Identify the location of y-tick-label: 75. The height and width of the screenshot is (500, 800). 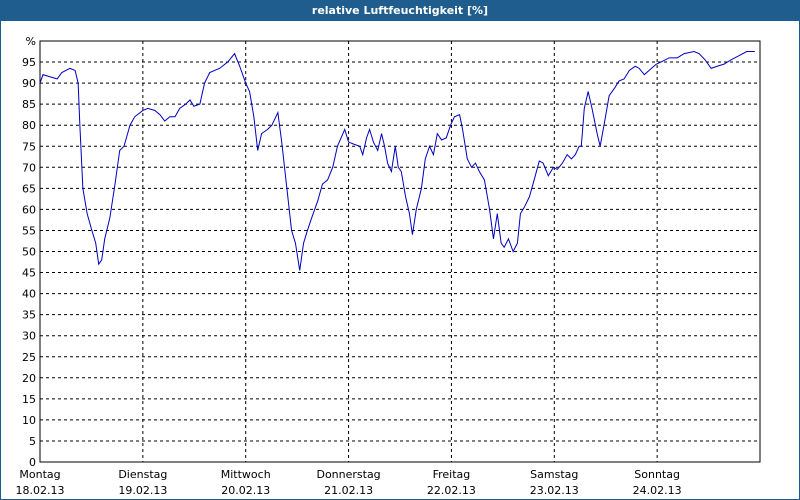
(29, 146).